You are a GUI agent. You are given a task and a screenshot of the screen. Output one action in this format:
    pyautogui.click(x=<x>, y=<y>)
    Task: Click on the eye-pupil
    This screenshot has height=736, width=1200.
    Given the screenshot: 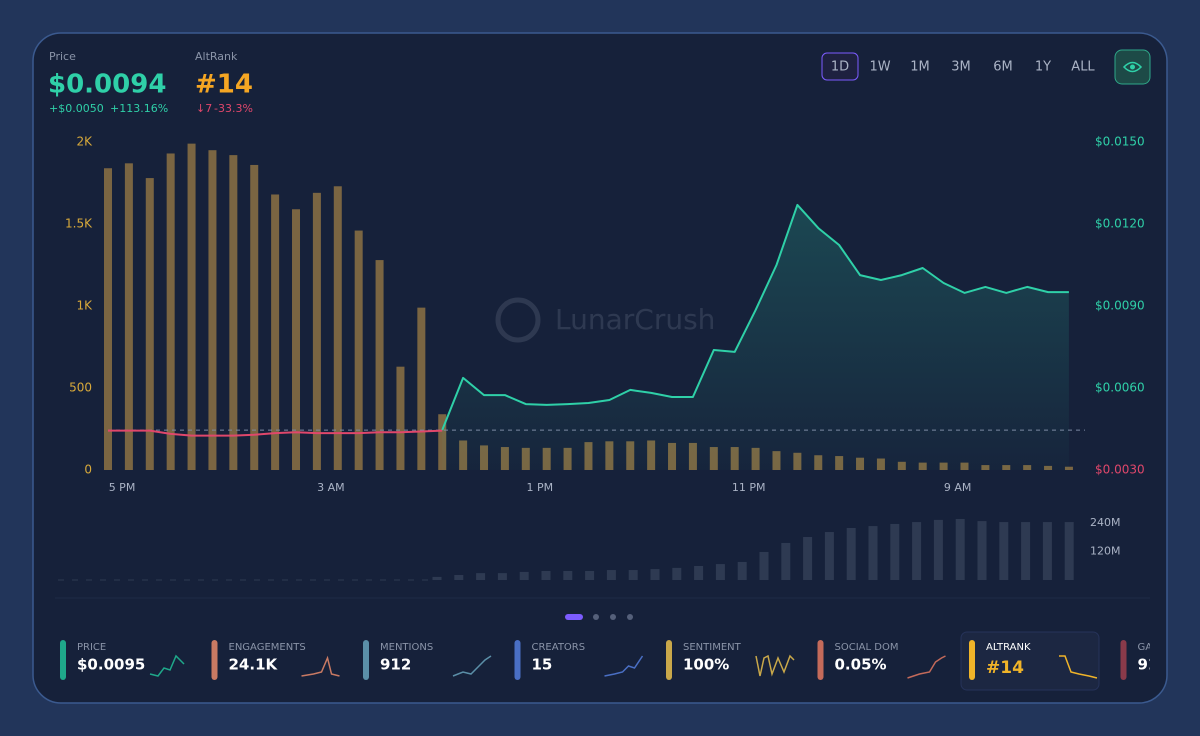 What is the action you would take?
    pyautogui.click(x=1132, y=67)
    